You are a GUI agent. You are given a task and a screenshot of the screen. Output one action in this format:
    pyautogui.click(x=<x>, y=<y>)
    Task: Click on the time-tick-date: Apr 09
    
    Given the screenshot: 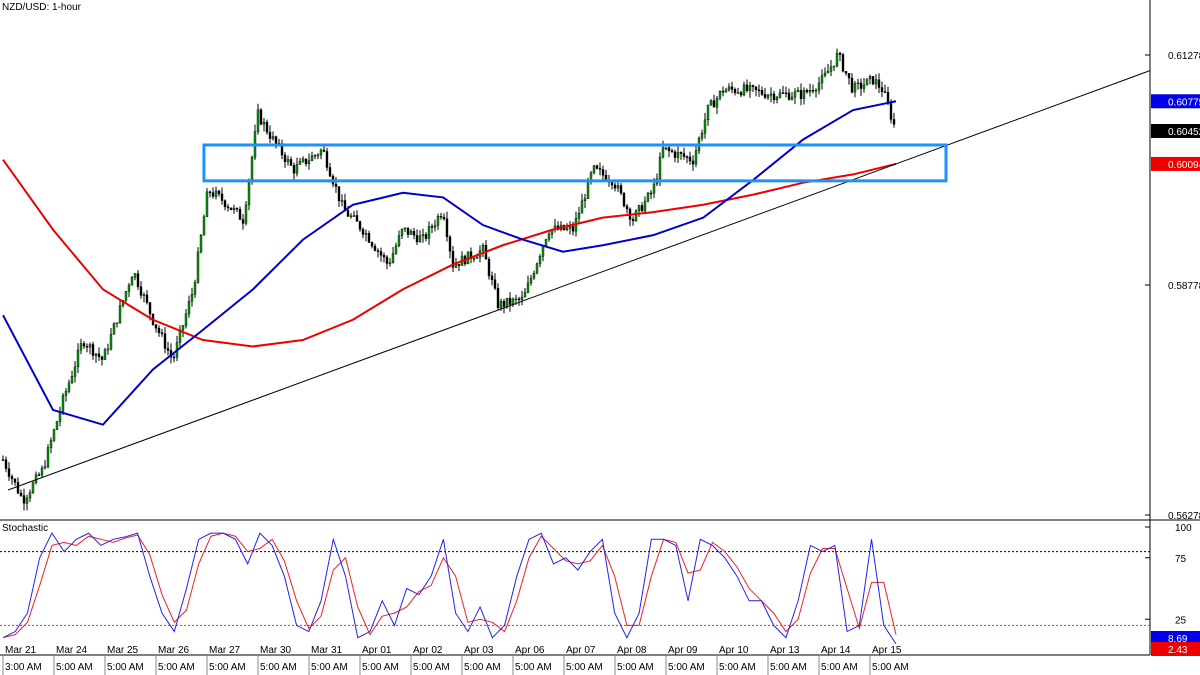 What is the action you would take?
    pyautogui.click(x=683, y=650)
    